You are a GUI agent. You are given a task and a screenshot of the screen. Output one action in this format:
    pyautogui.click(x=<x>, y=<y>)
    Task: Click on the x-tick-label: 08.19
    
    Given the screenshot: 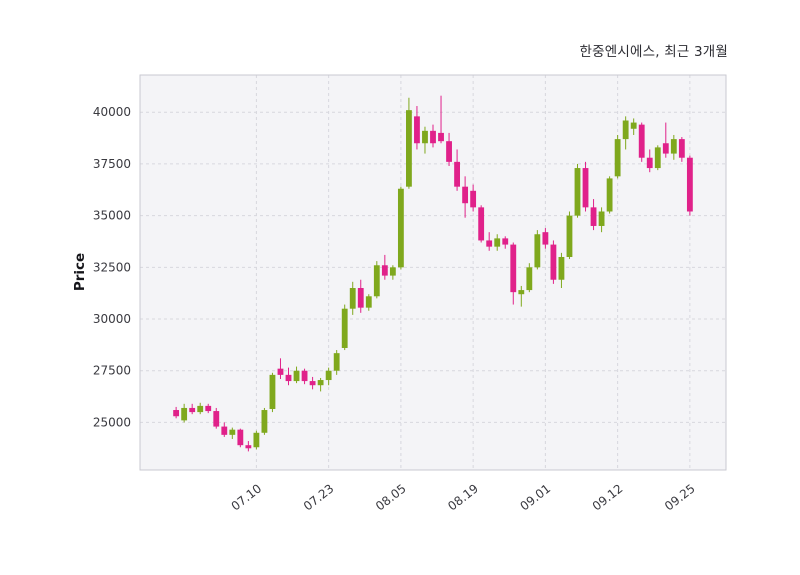 What is the action you would take?
    pyautogui.click(x=463, y=497)
    